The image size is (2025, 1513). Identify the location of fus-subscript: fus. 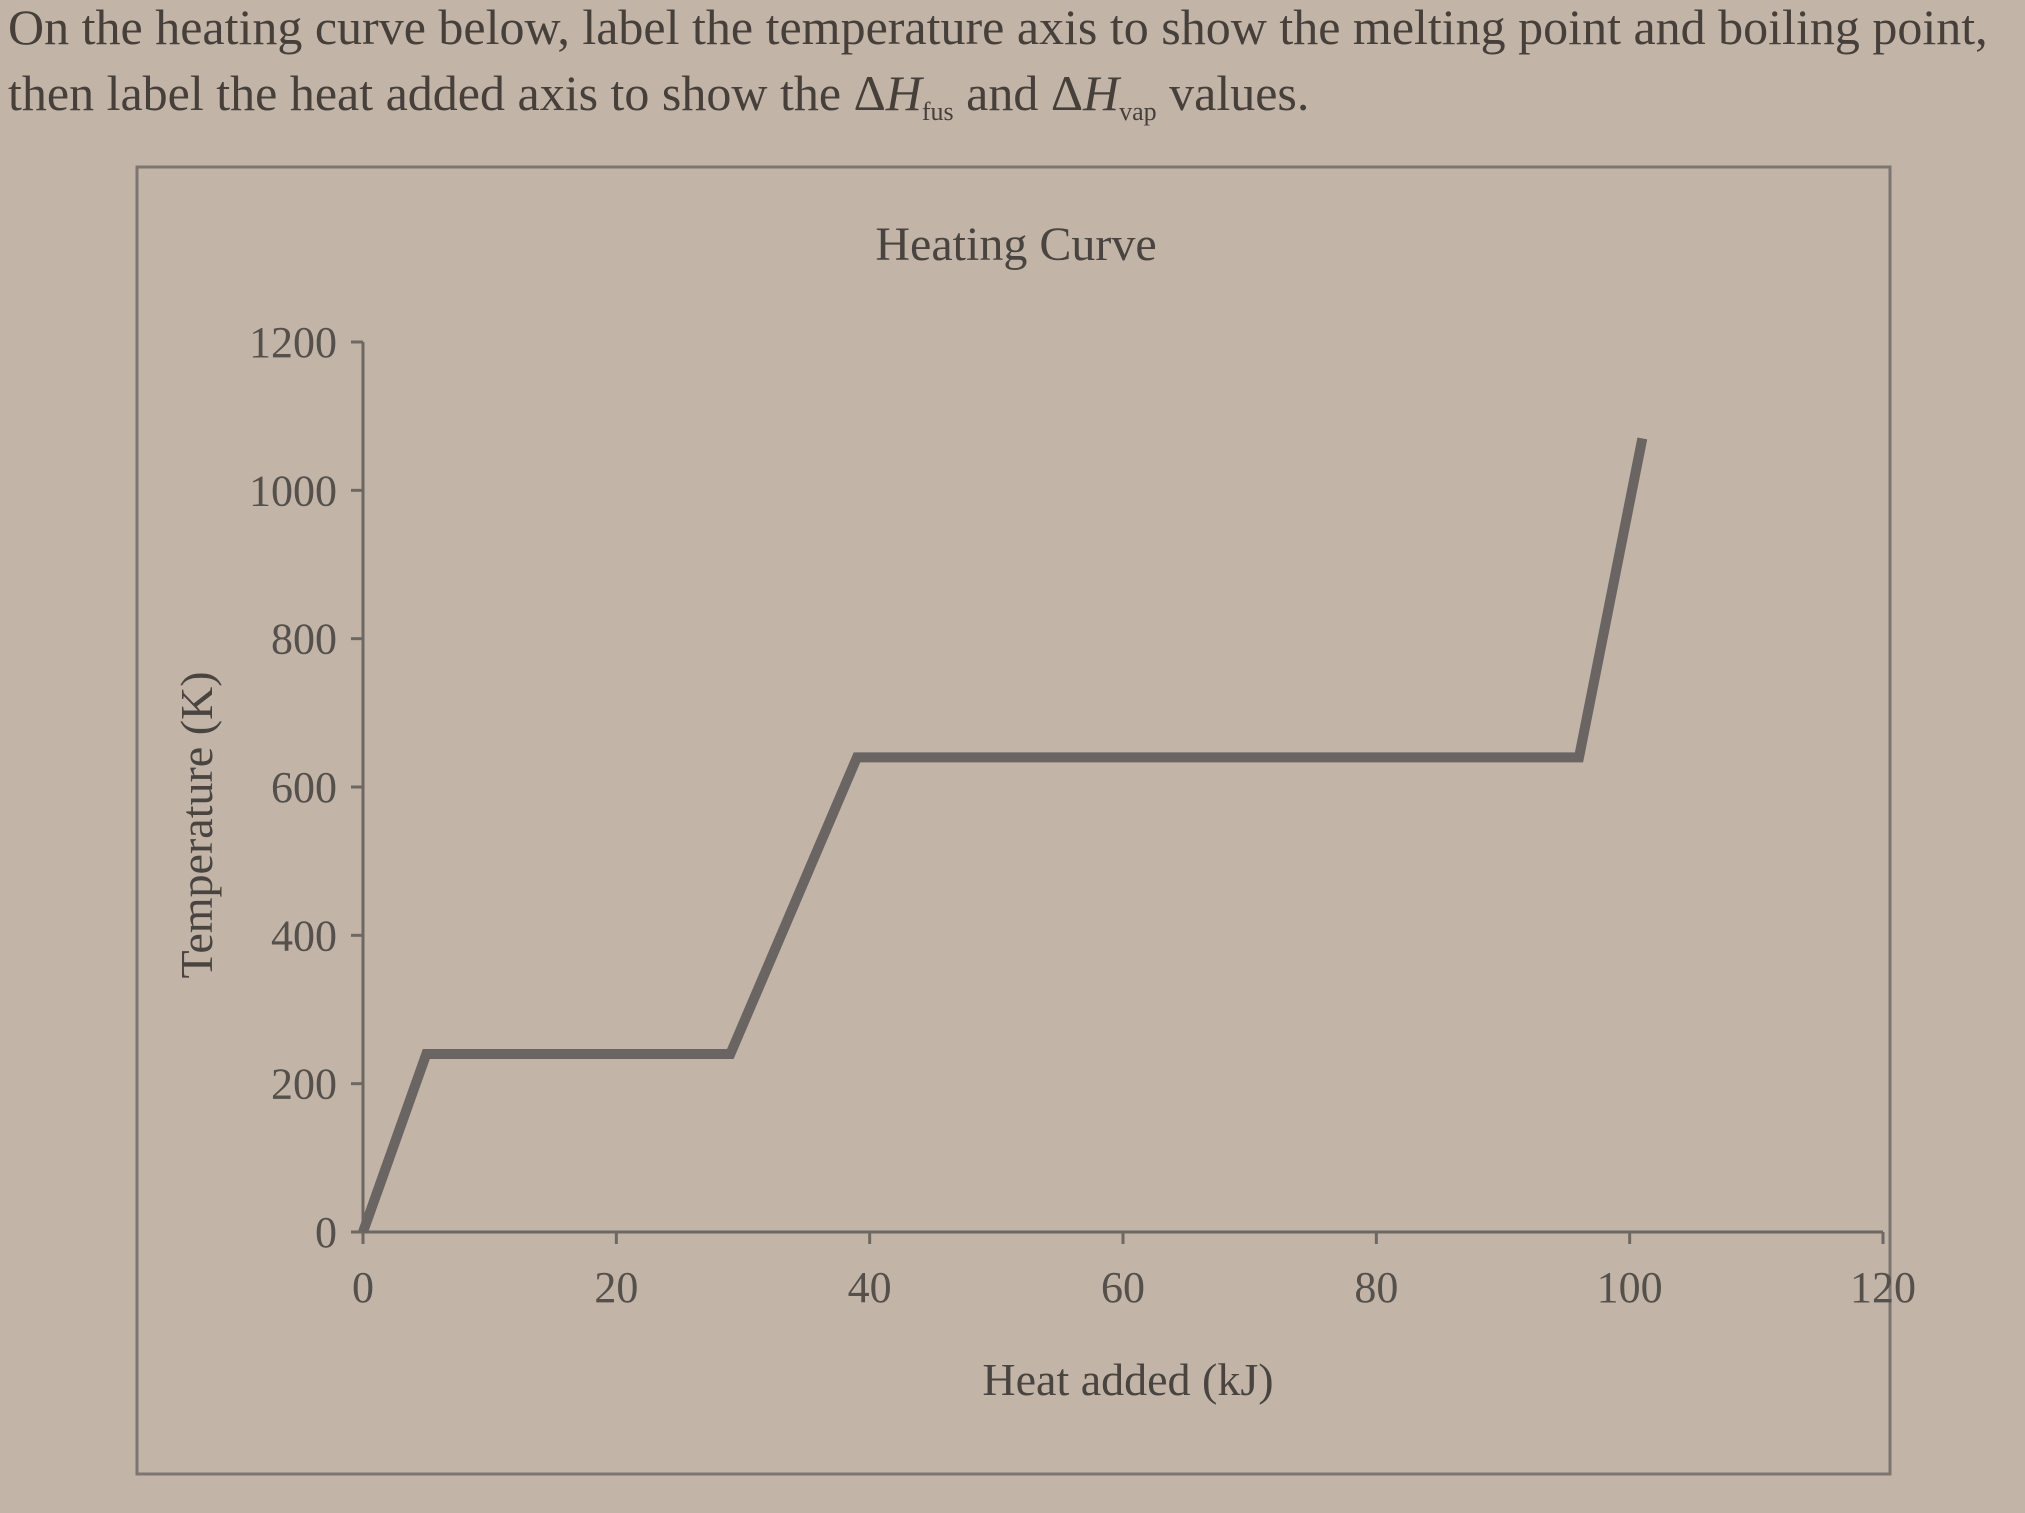
(937, 111).